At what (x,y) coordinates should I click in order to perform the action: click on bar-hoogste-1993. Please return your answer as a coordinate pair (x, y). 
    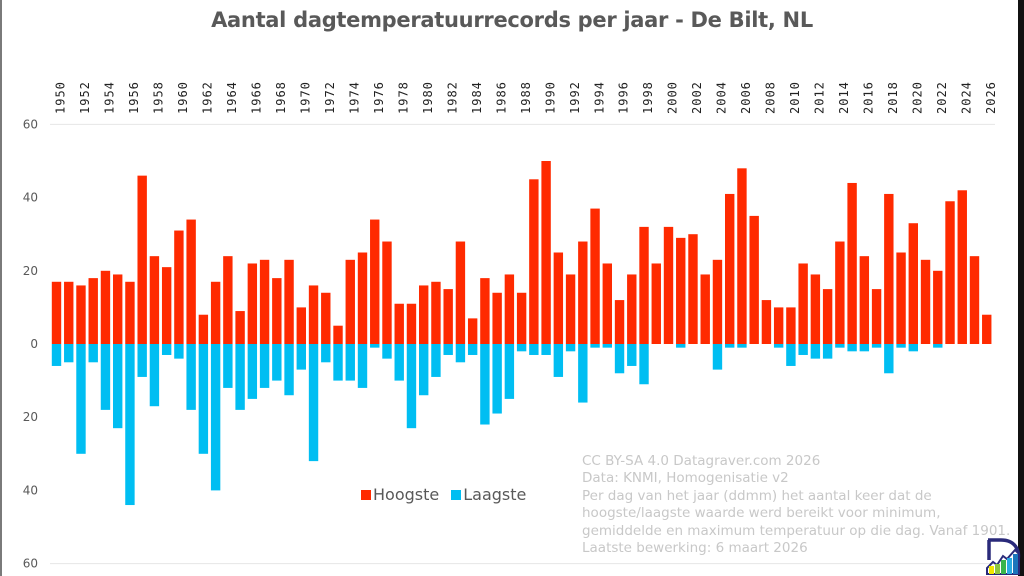
    Looking at the image, I should click on (583, 292).